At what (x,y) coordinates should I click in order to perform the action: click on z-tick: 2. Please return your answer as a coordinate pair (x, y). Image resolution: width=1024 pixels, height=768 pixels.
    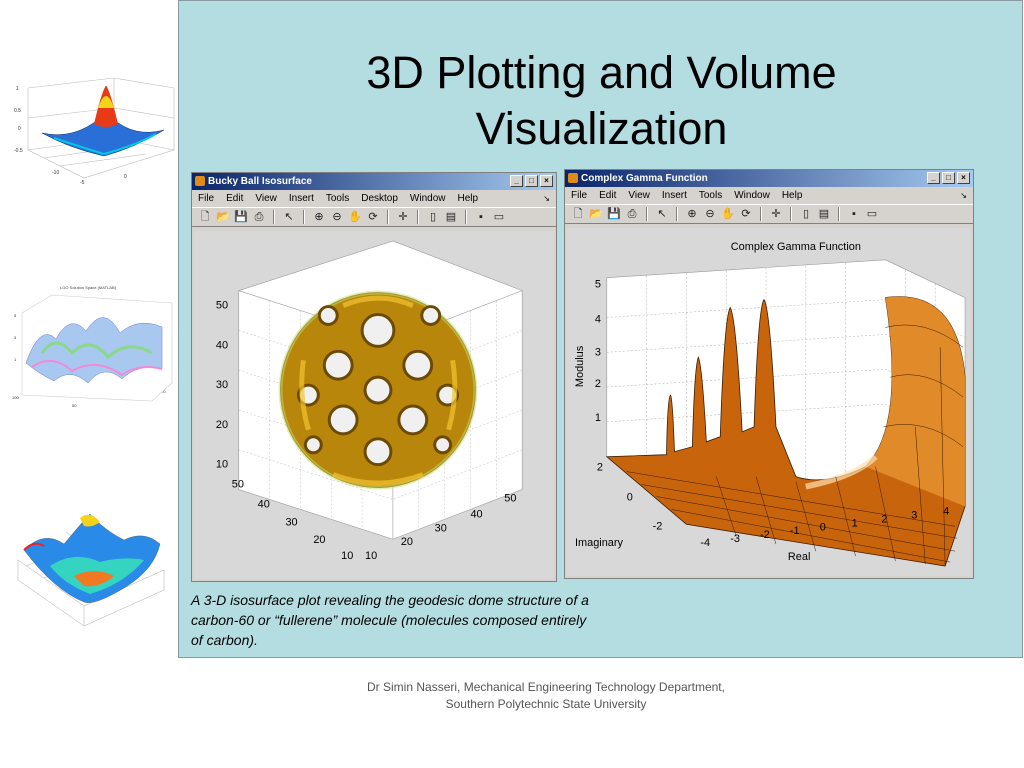
    Looking at the image, I should click on (598, 384).